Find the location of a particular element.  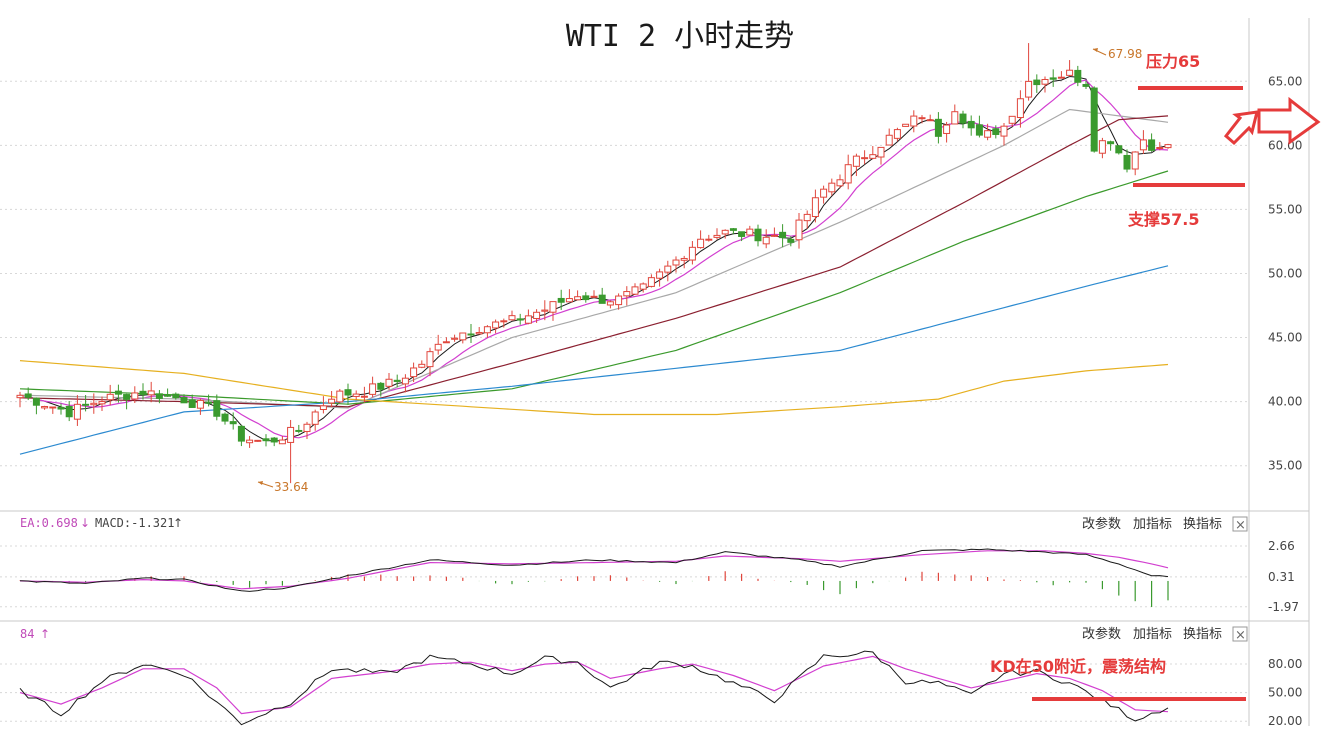

macd-dea-line is located at coordinates (594, 570).